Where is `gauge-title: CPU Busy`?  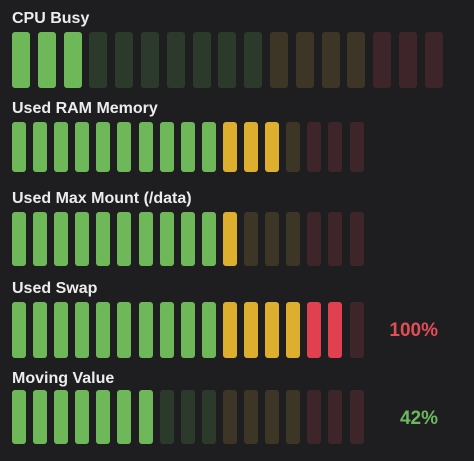 gauge-title: CPU Busy is located at coordinates (51, 18).